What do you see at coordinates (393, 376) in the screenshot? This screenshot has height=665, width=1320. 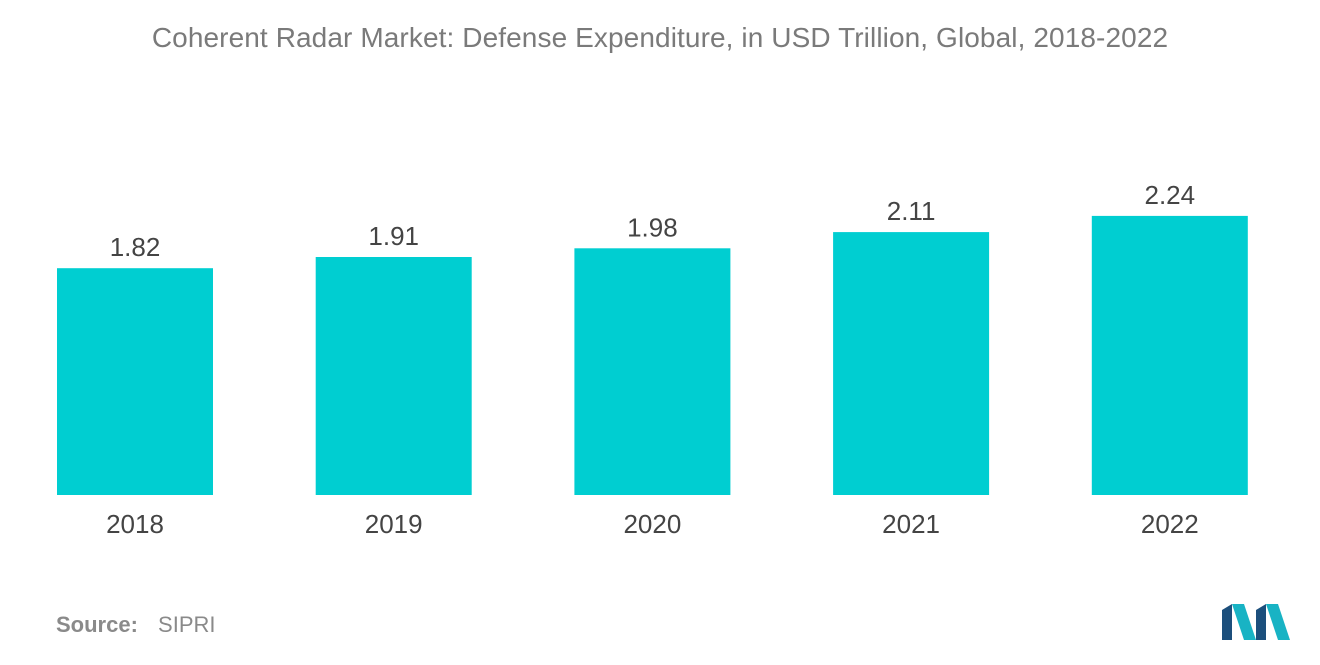 I see `bar-2019` at bounding box center [393, 376].